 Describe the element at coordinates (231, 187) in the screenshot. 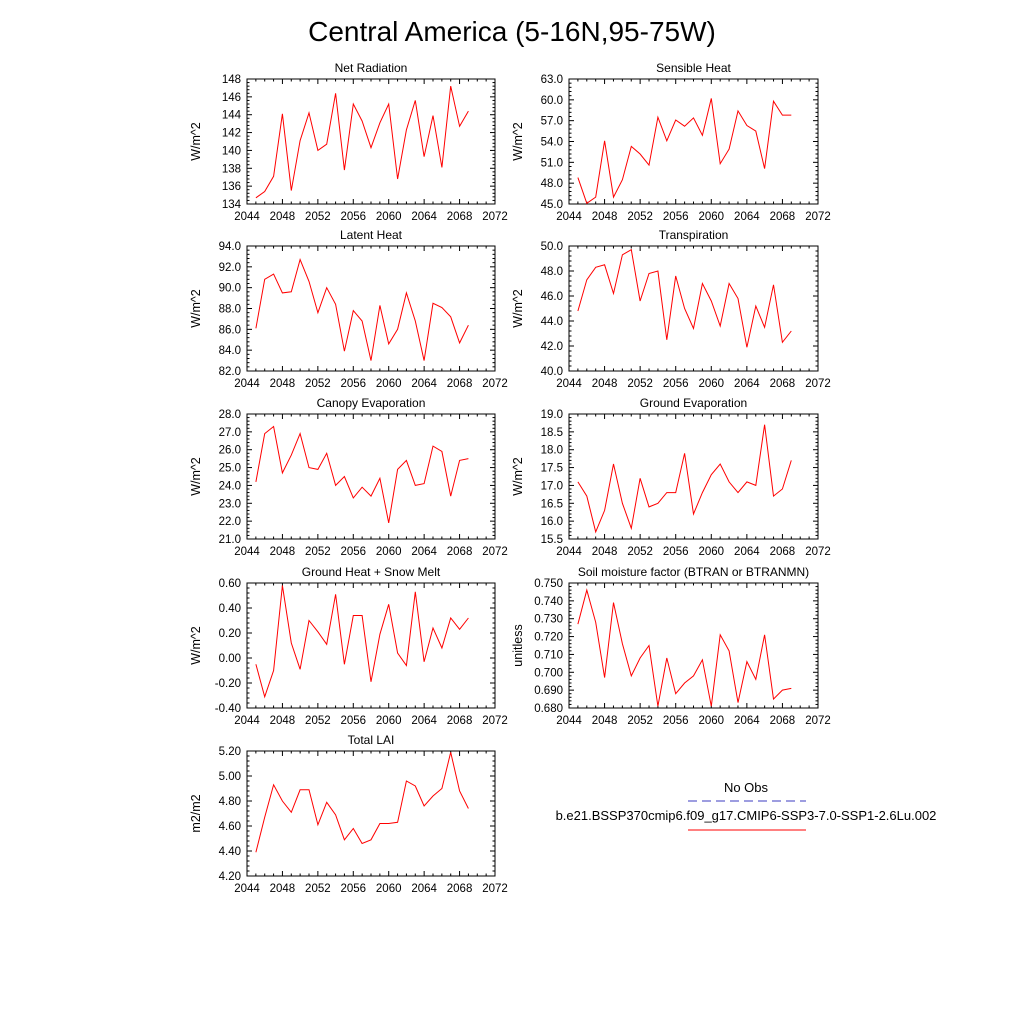

I see `y-tick-label: 136` at that location.